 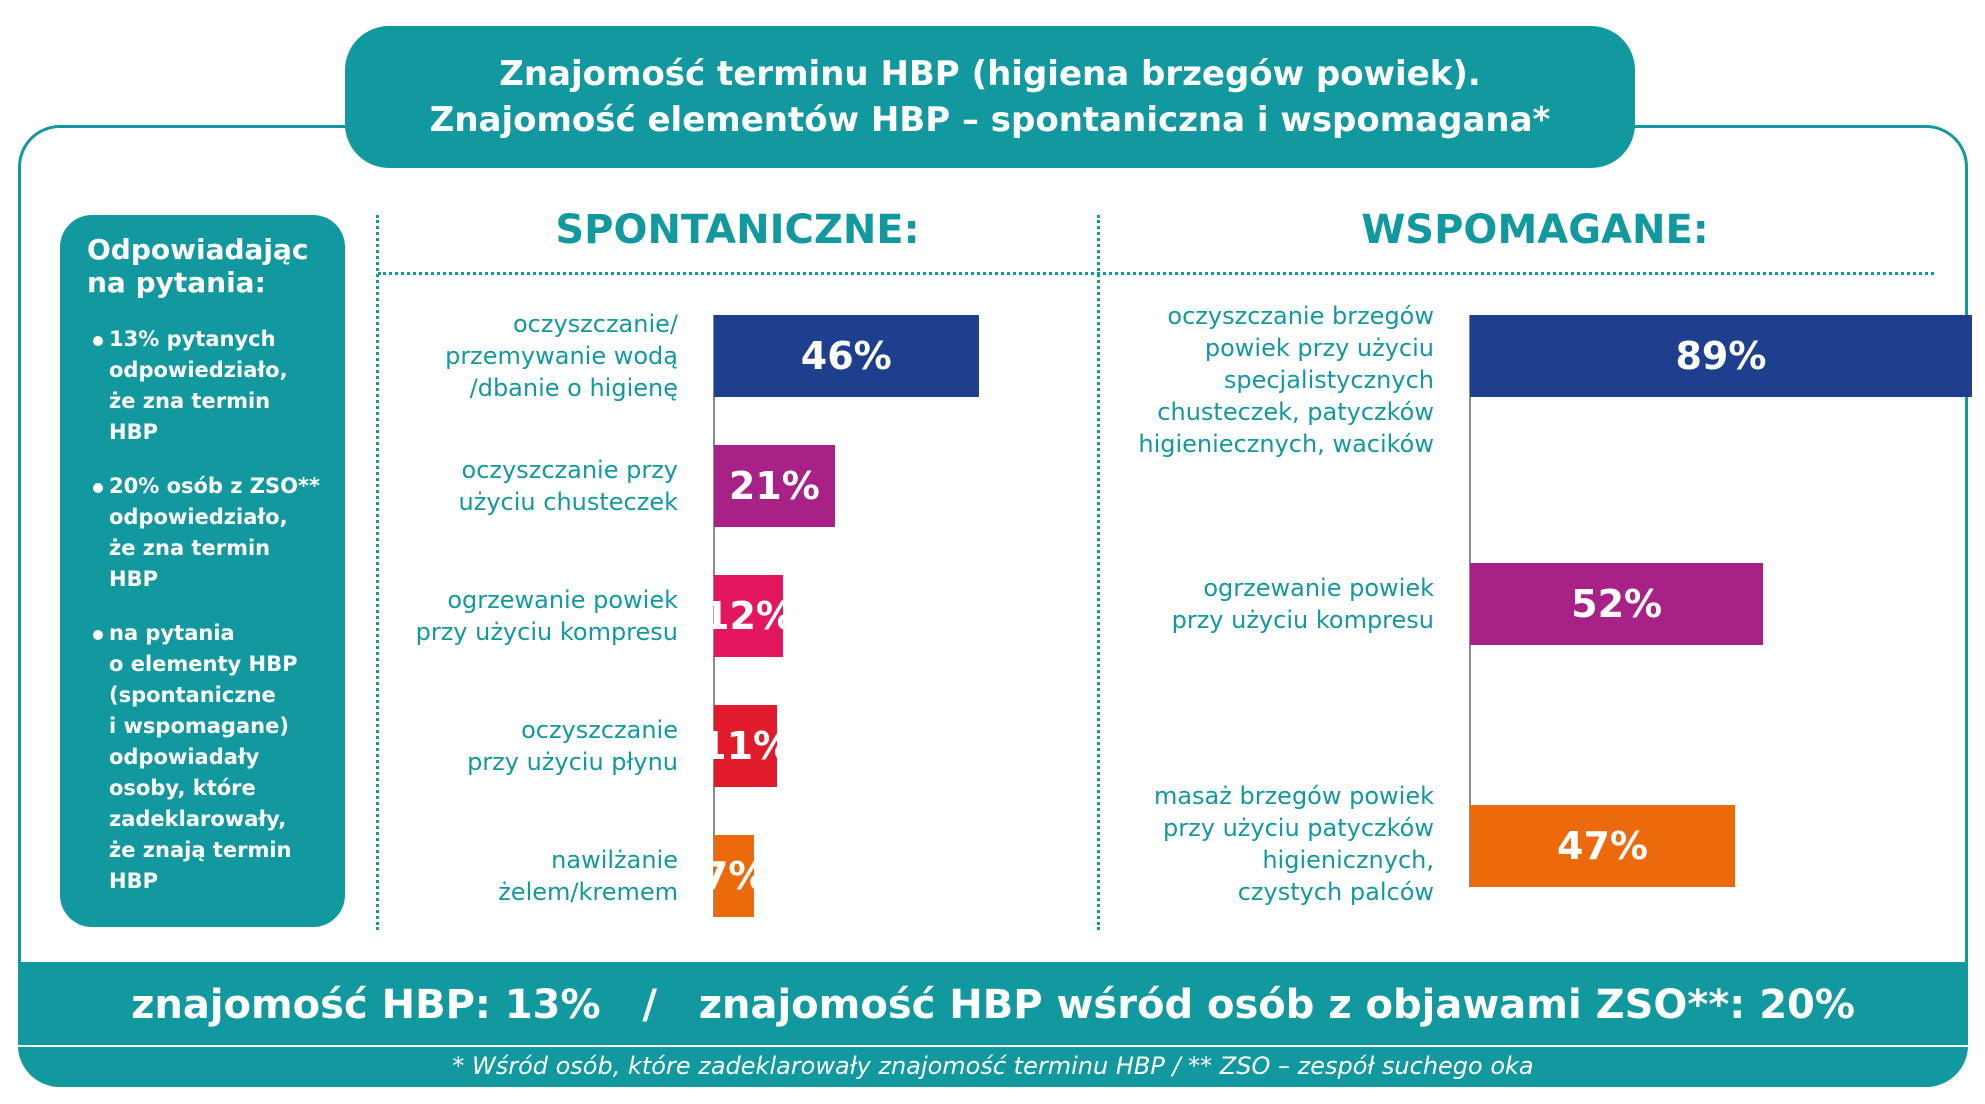 What do you see at coordinates (1098, 572) in the screenshot?
I see `divider-middle` at bounding box center [1098, 572].